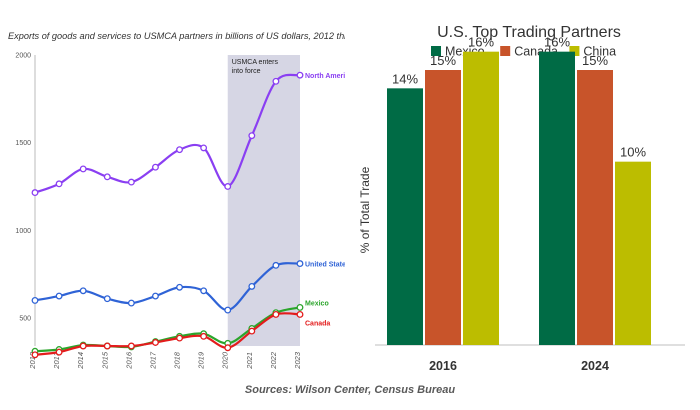 This screenshot has width=700, height=410. I want to click on y-axis-label: % of Total Trade, so click(365, 209).